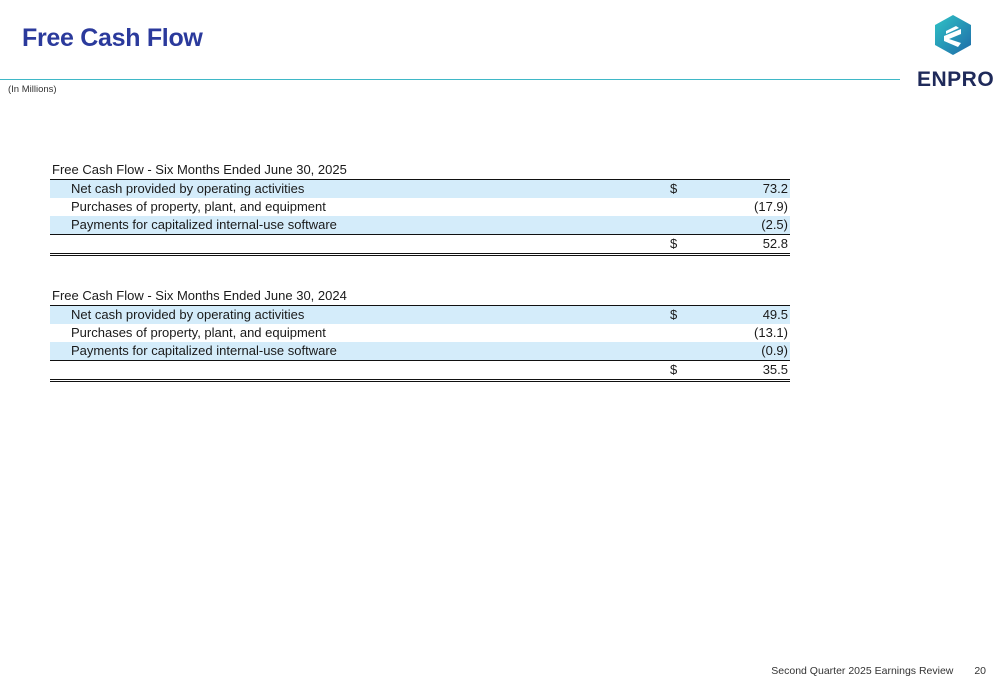 This screenshot has height=685, width=1000. I want to click on total-row: $ 52.8, so click(420, 245).